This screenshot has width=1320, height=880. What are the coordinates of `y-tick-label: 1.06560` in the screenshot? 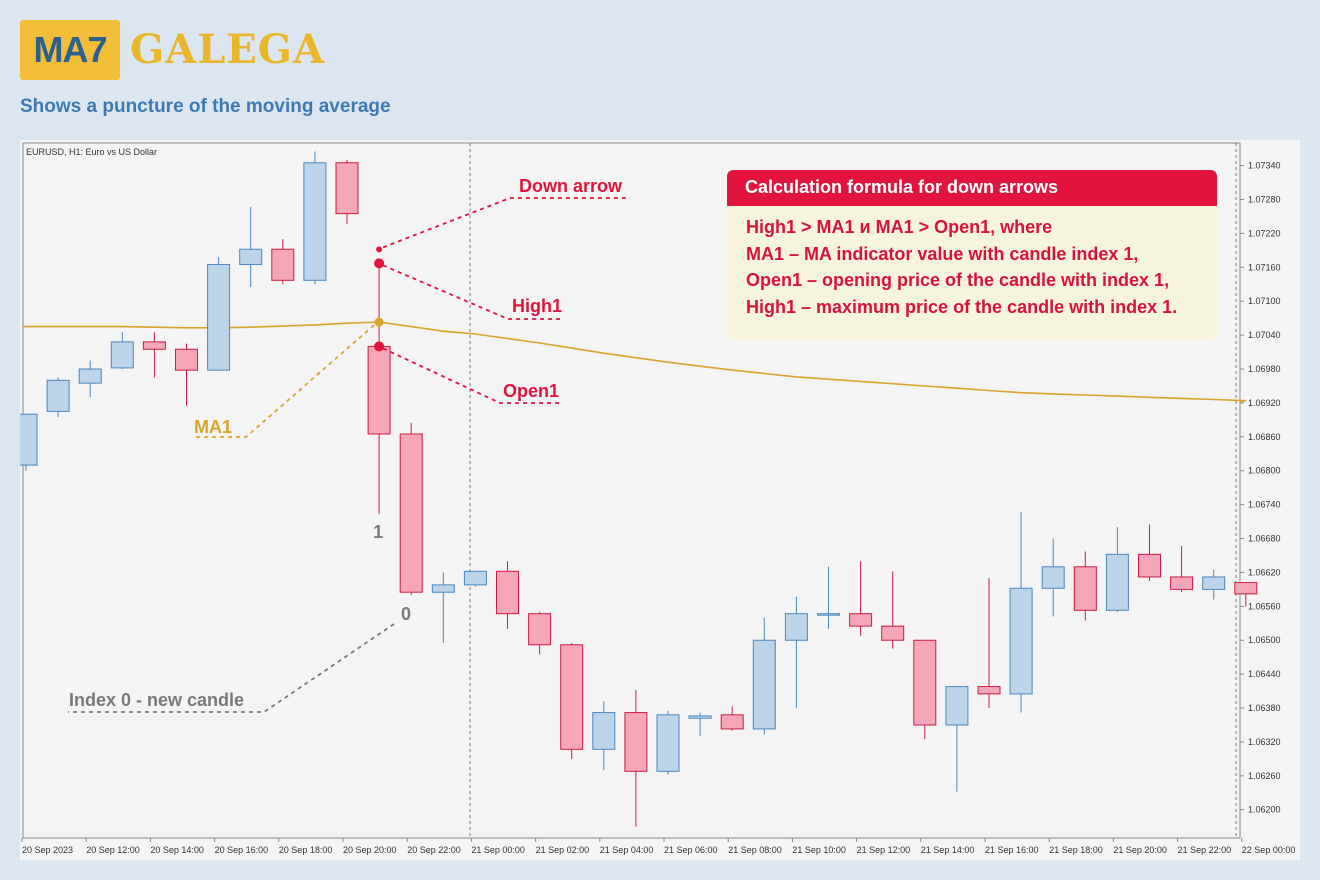 It's located at (1264, 606).